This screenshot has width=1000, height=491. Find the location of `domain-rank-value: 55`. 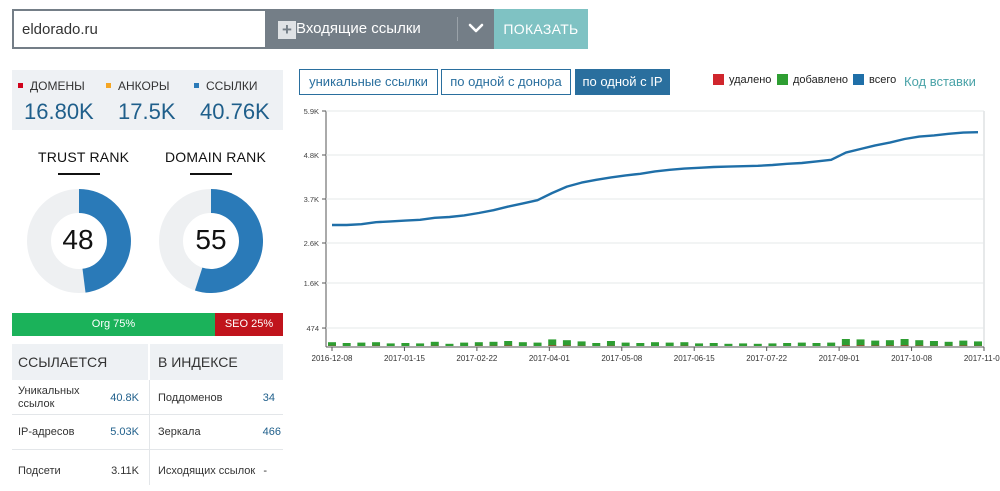

domain-rank-value: 55 is located at coordinates (211, 239).